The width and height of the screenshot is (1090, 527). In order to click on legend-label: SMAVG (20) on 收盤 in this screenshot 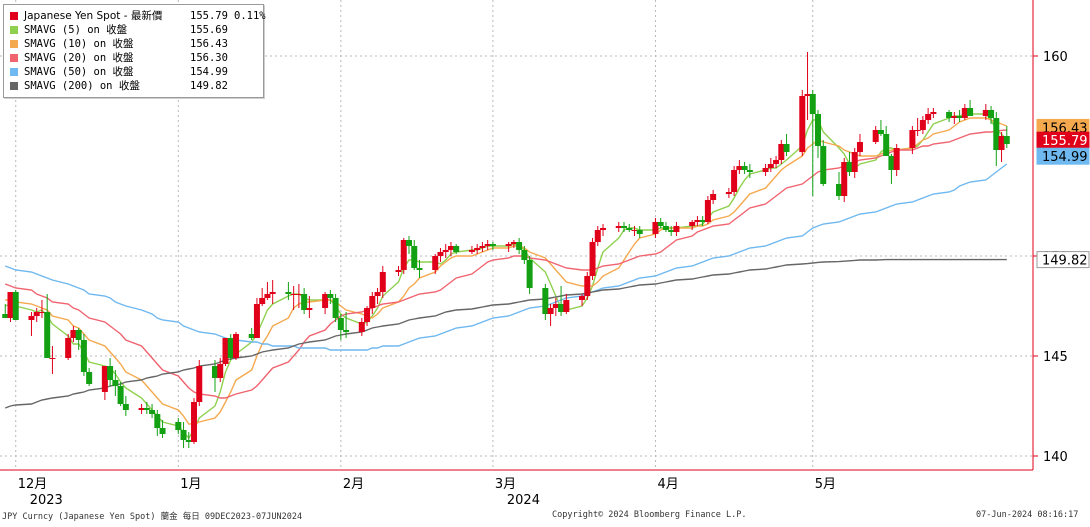, I will do `click(79, 58)`.